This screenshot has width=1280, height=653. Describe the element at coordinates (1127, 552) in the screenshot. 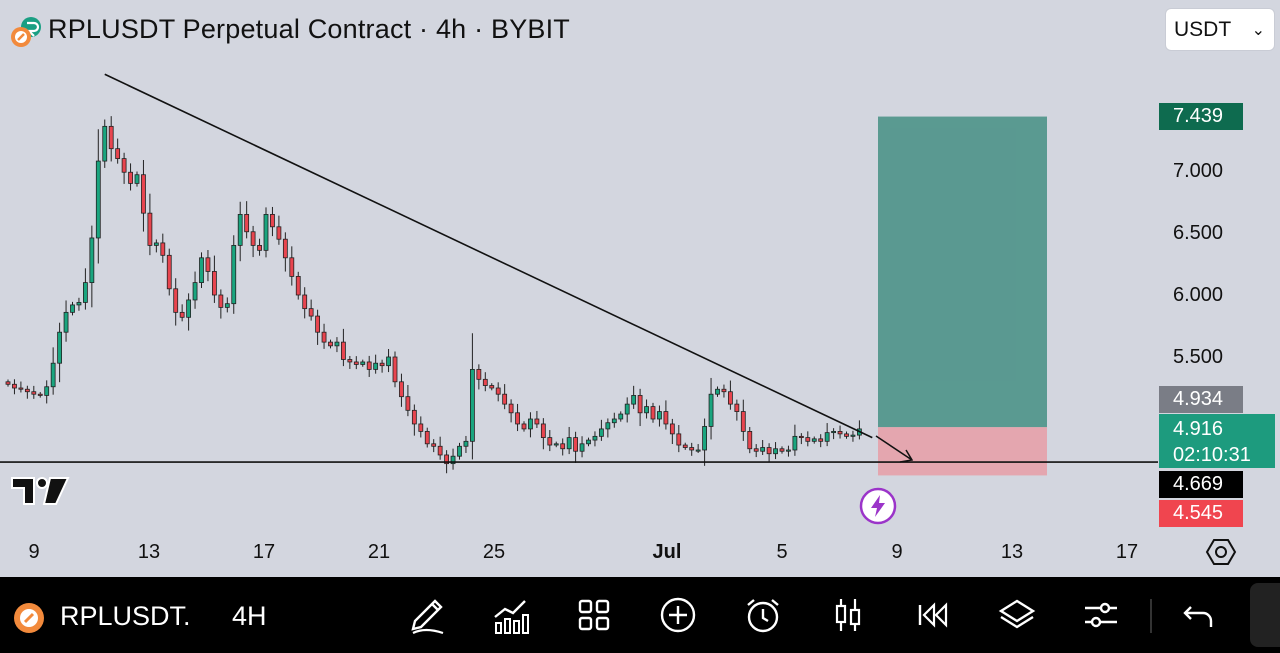

I see `time-axis-label: 17` at that location.